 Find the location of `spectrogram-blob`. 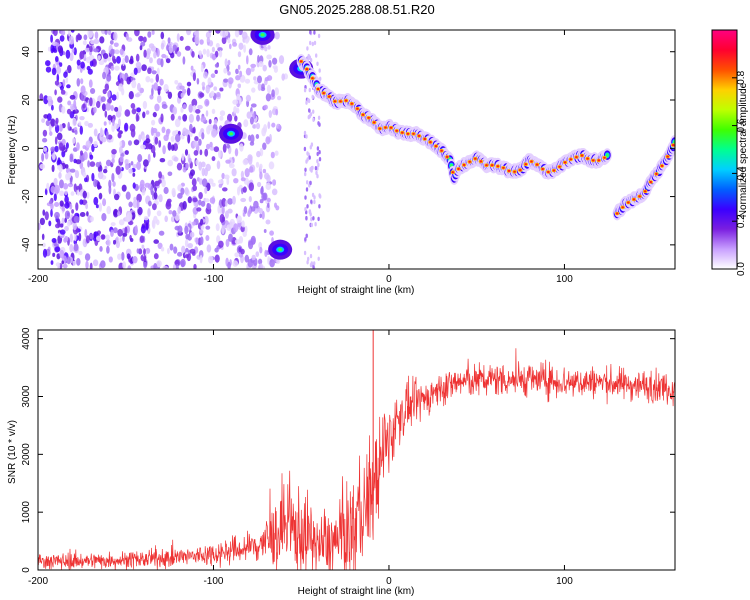

spectrogram-blob is located at coordinates (280, 250).